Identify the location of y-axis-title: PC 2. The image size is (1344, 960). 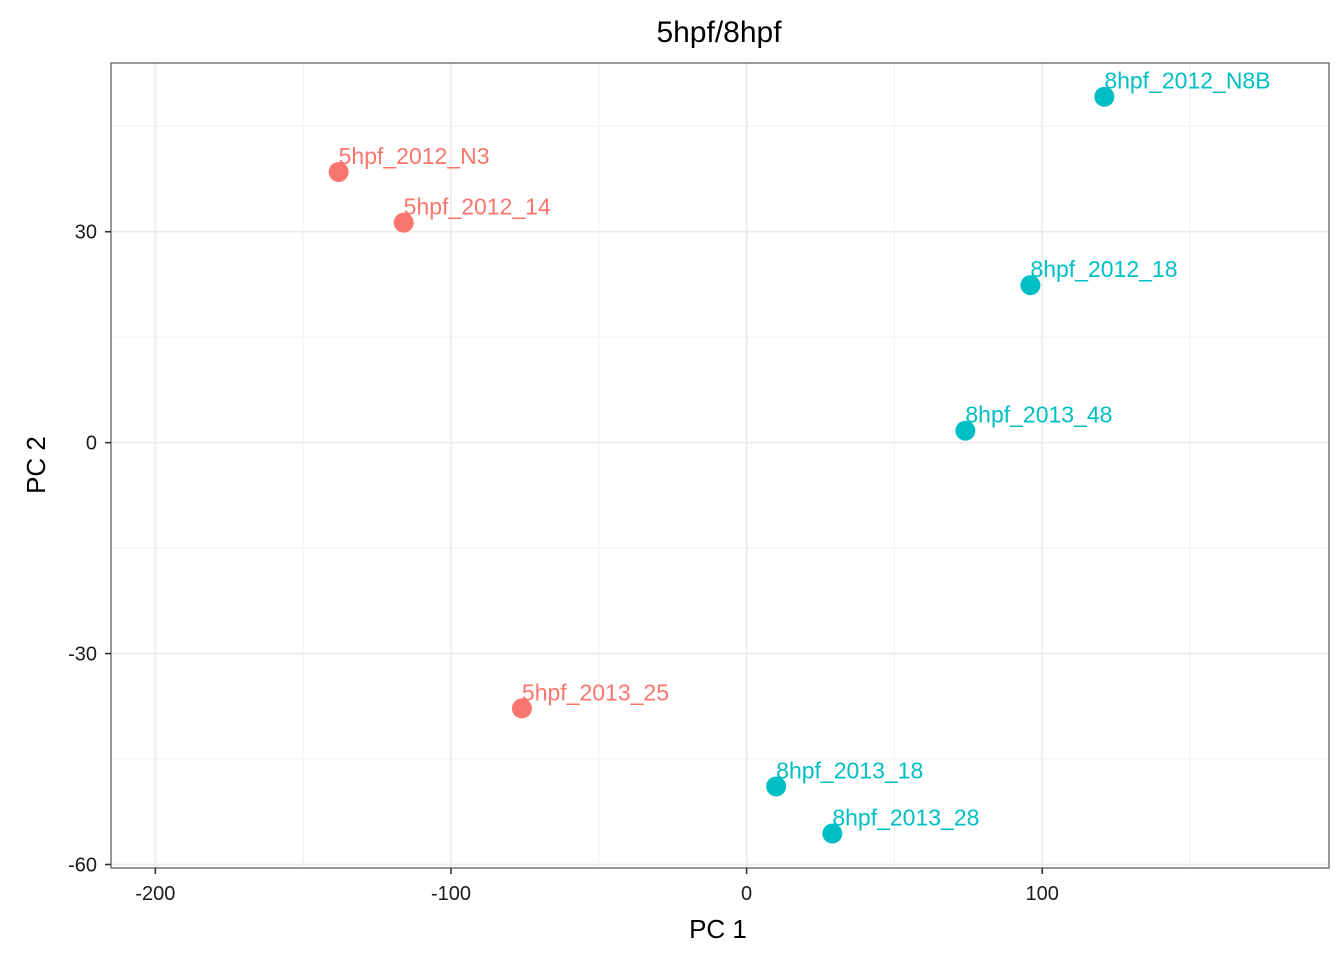
(36, 465).